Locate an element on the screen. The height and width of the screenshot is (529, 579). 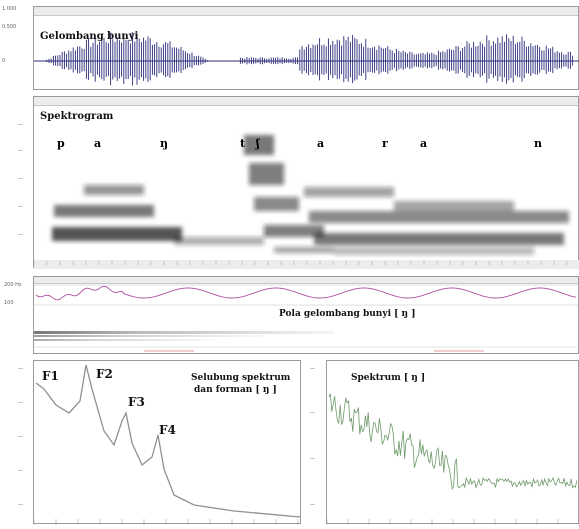
phoneme-a3: a is located at coordinates (424, 143).